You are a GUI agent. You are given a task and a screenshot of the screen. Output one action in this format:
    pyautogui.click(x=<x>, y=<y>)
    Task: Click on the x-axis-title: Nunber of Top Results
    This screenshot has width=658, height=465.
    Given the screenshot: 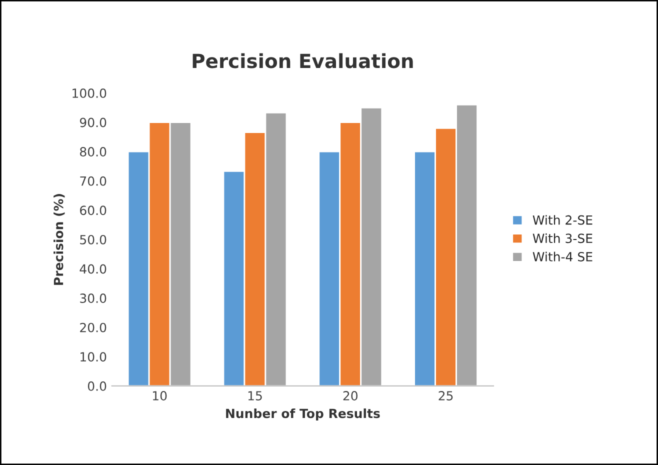 What is the action you would take?
    pyautogui.click(x=303, y=414)
    